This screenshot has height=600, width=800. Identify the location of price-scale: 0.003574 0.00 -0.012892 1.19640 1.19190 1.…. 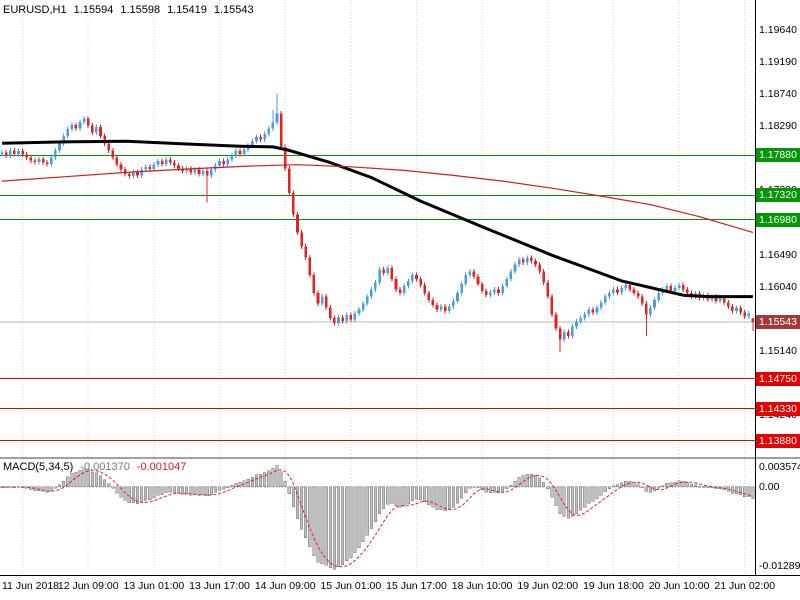
(778, 287).